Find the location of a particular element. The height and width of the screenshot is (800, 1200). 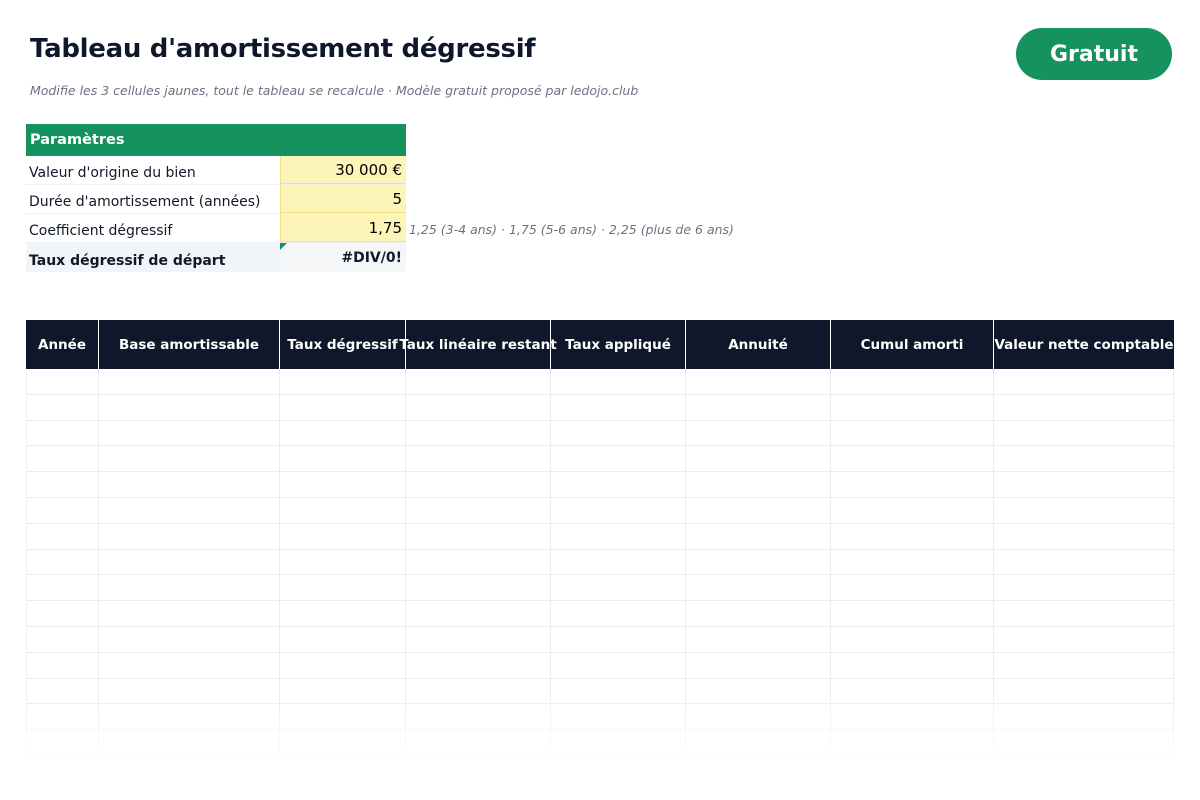

starting-rate-value: #DIV/0! is located at coordinates (343, 257).